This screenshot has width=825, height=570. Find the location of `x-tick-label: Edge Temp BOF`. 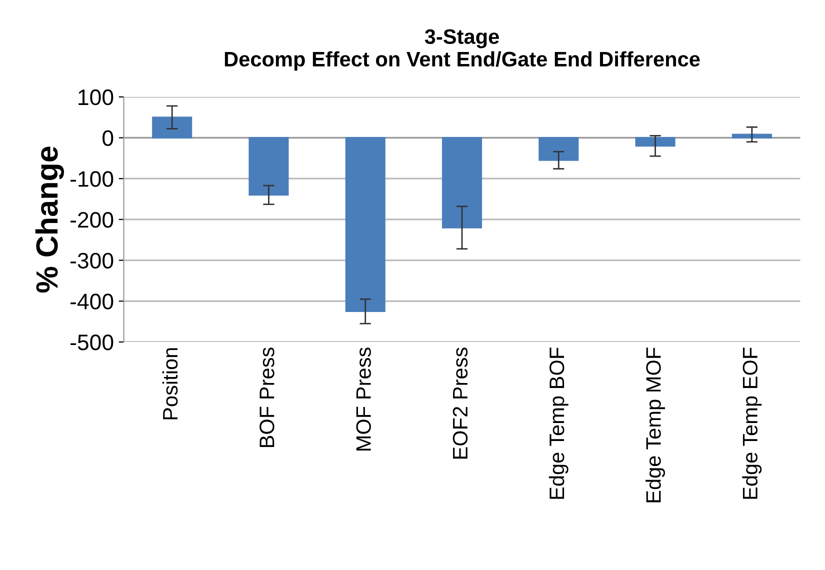

x-tick-label: Edge Temp BOF is located at coordinates (558, 423).